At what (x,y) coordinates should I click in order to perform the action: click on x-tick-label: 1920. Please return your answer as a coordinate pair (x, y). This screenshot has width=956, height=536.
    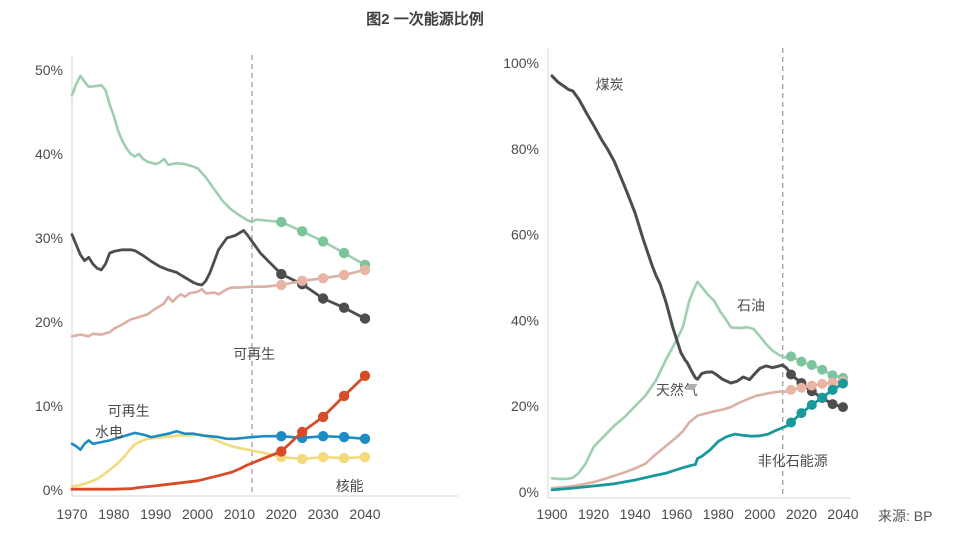
    Looking at the image, I should click on (593, 514).